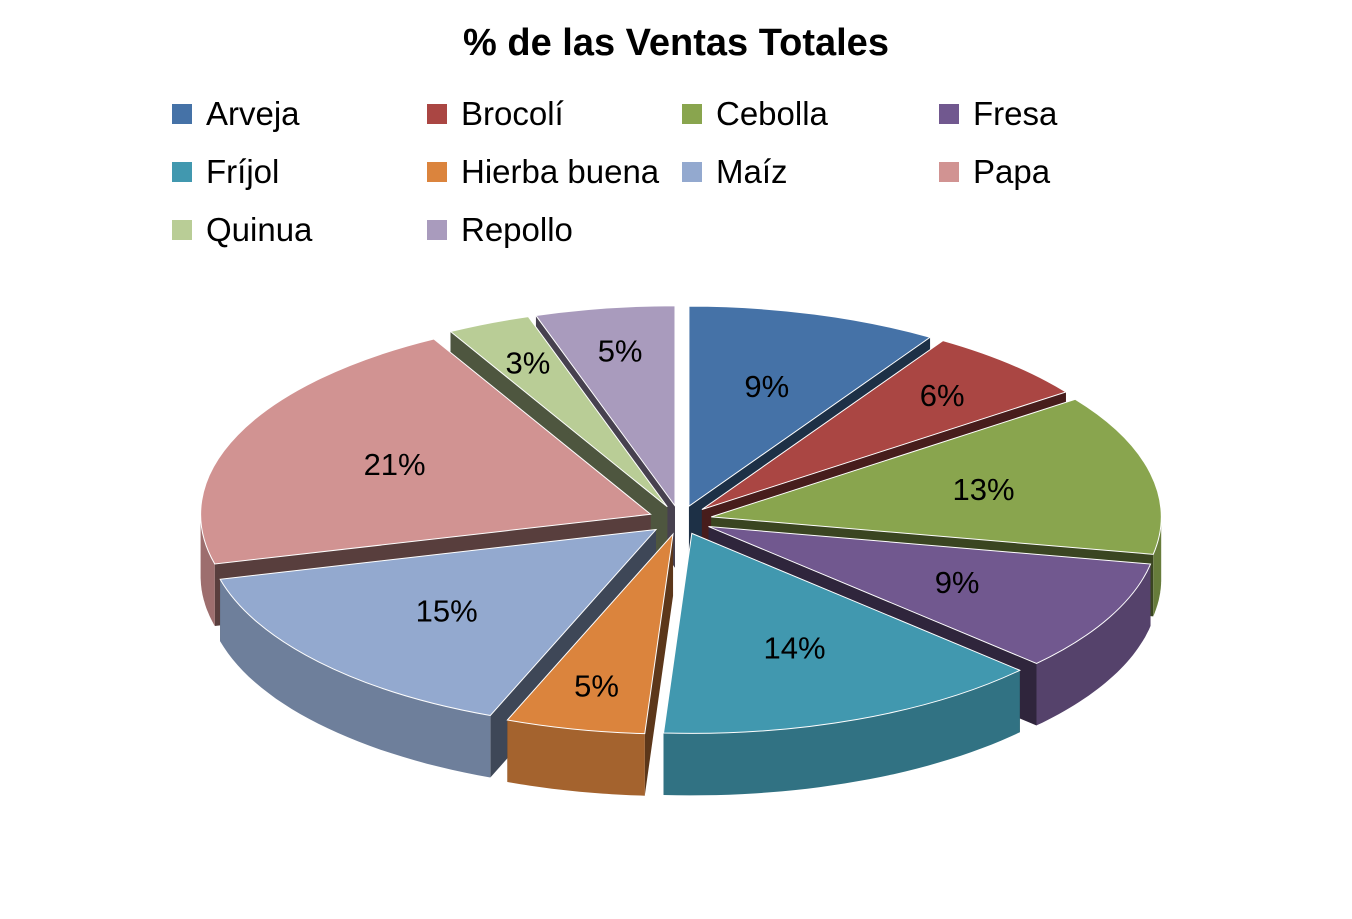 This screenshot has height=919, width=1352. Describe the element at coordinates (752, 171) in the screenshot. I see `legend-label: Maíz` at that location.